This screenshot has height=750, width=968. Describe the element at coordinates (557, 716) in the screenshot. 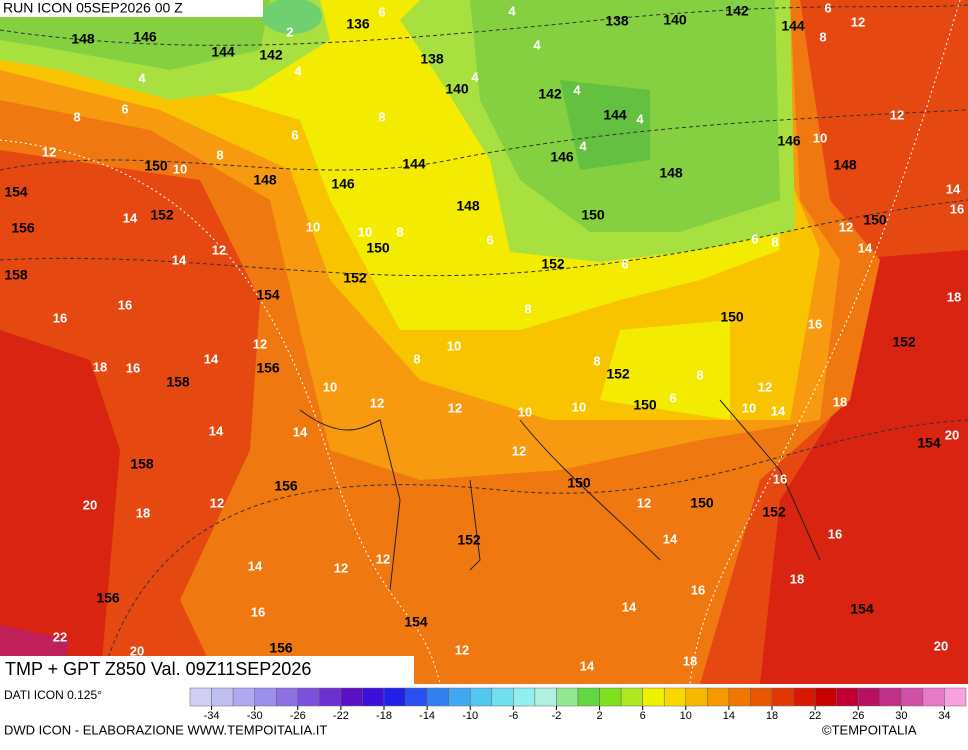

I see `colorbar-tick-label: -2` at that location.